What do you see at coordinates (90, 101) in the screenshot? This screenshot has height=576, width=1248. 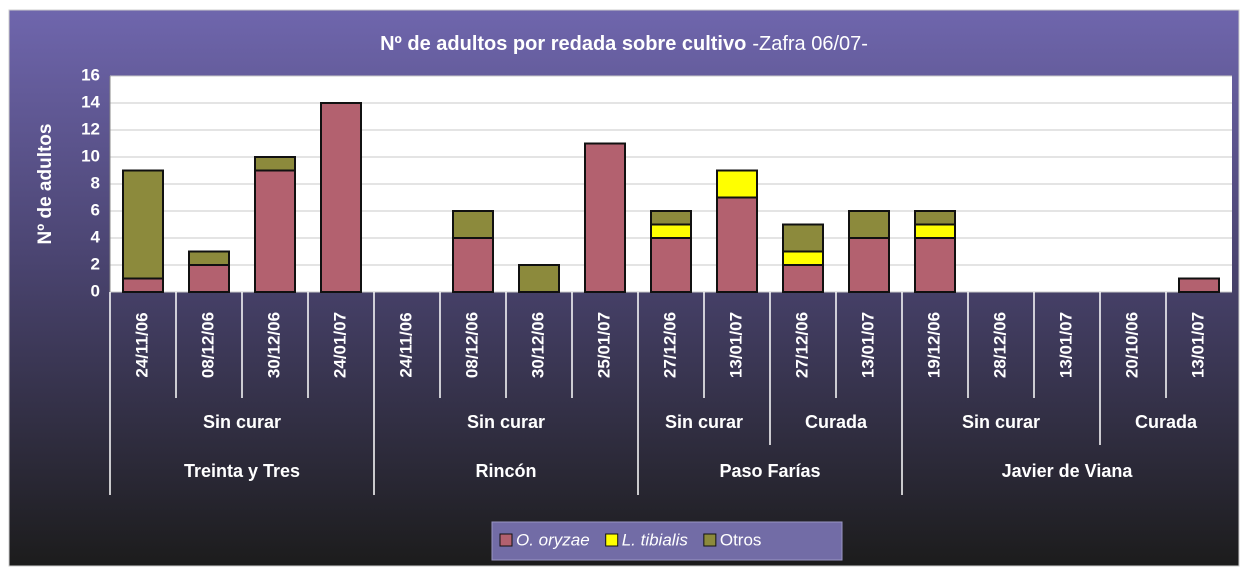 I see `y-tick-label: 14` at bounding box center [90, 101].